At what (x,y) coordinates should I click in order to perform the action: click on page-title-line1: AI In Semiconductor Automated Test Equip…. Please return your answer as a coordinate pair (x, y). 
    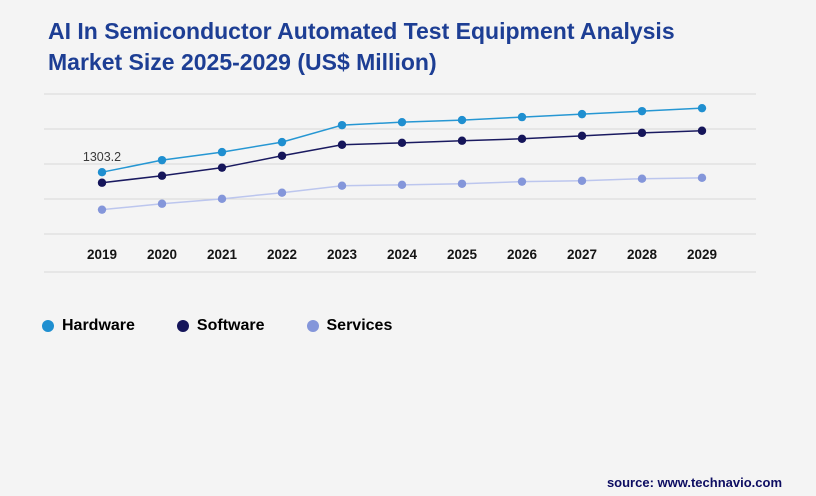
    Looking at the image, I should click on (361, 31).